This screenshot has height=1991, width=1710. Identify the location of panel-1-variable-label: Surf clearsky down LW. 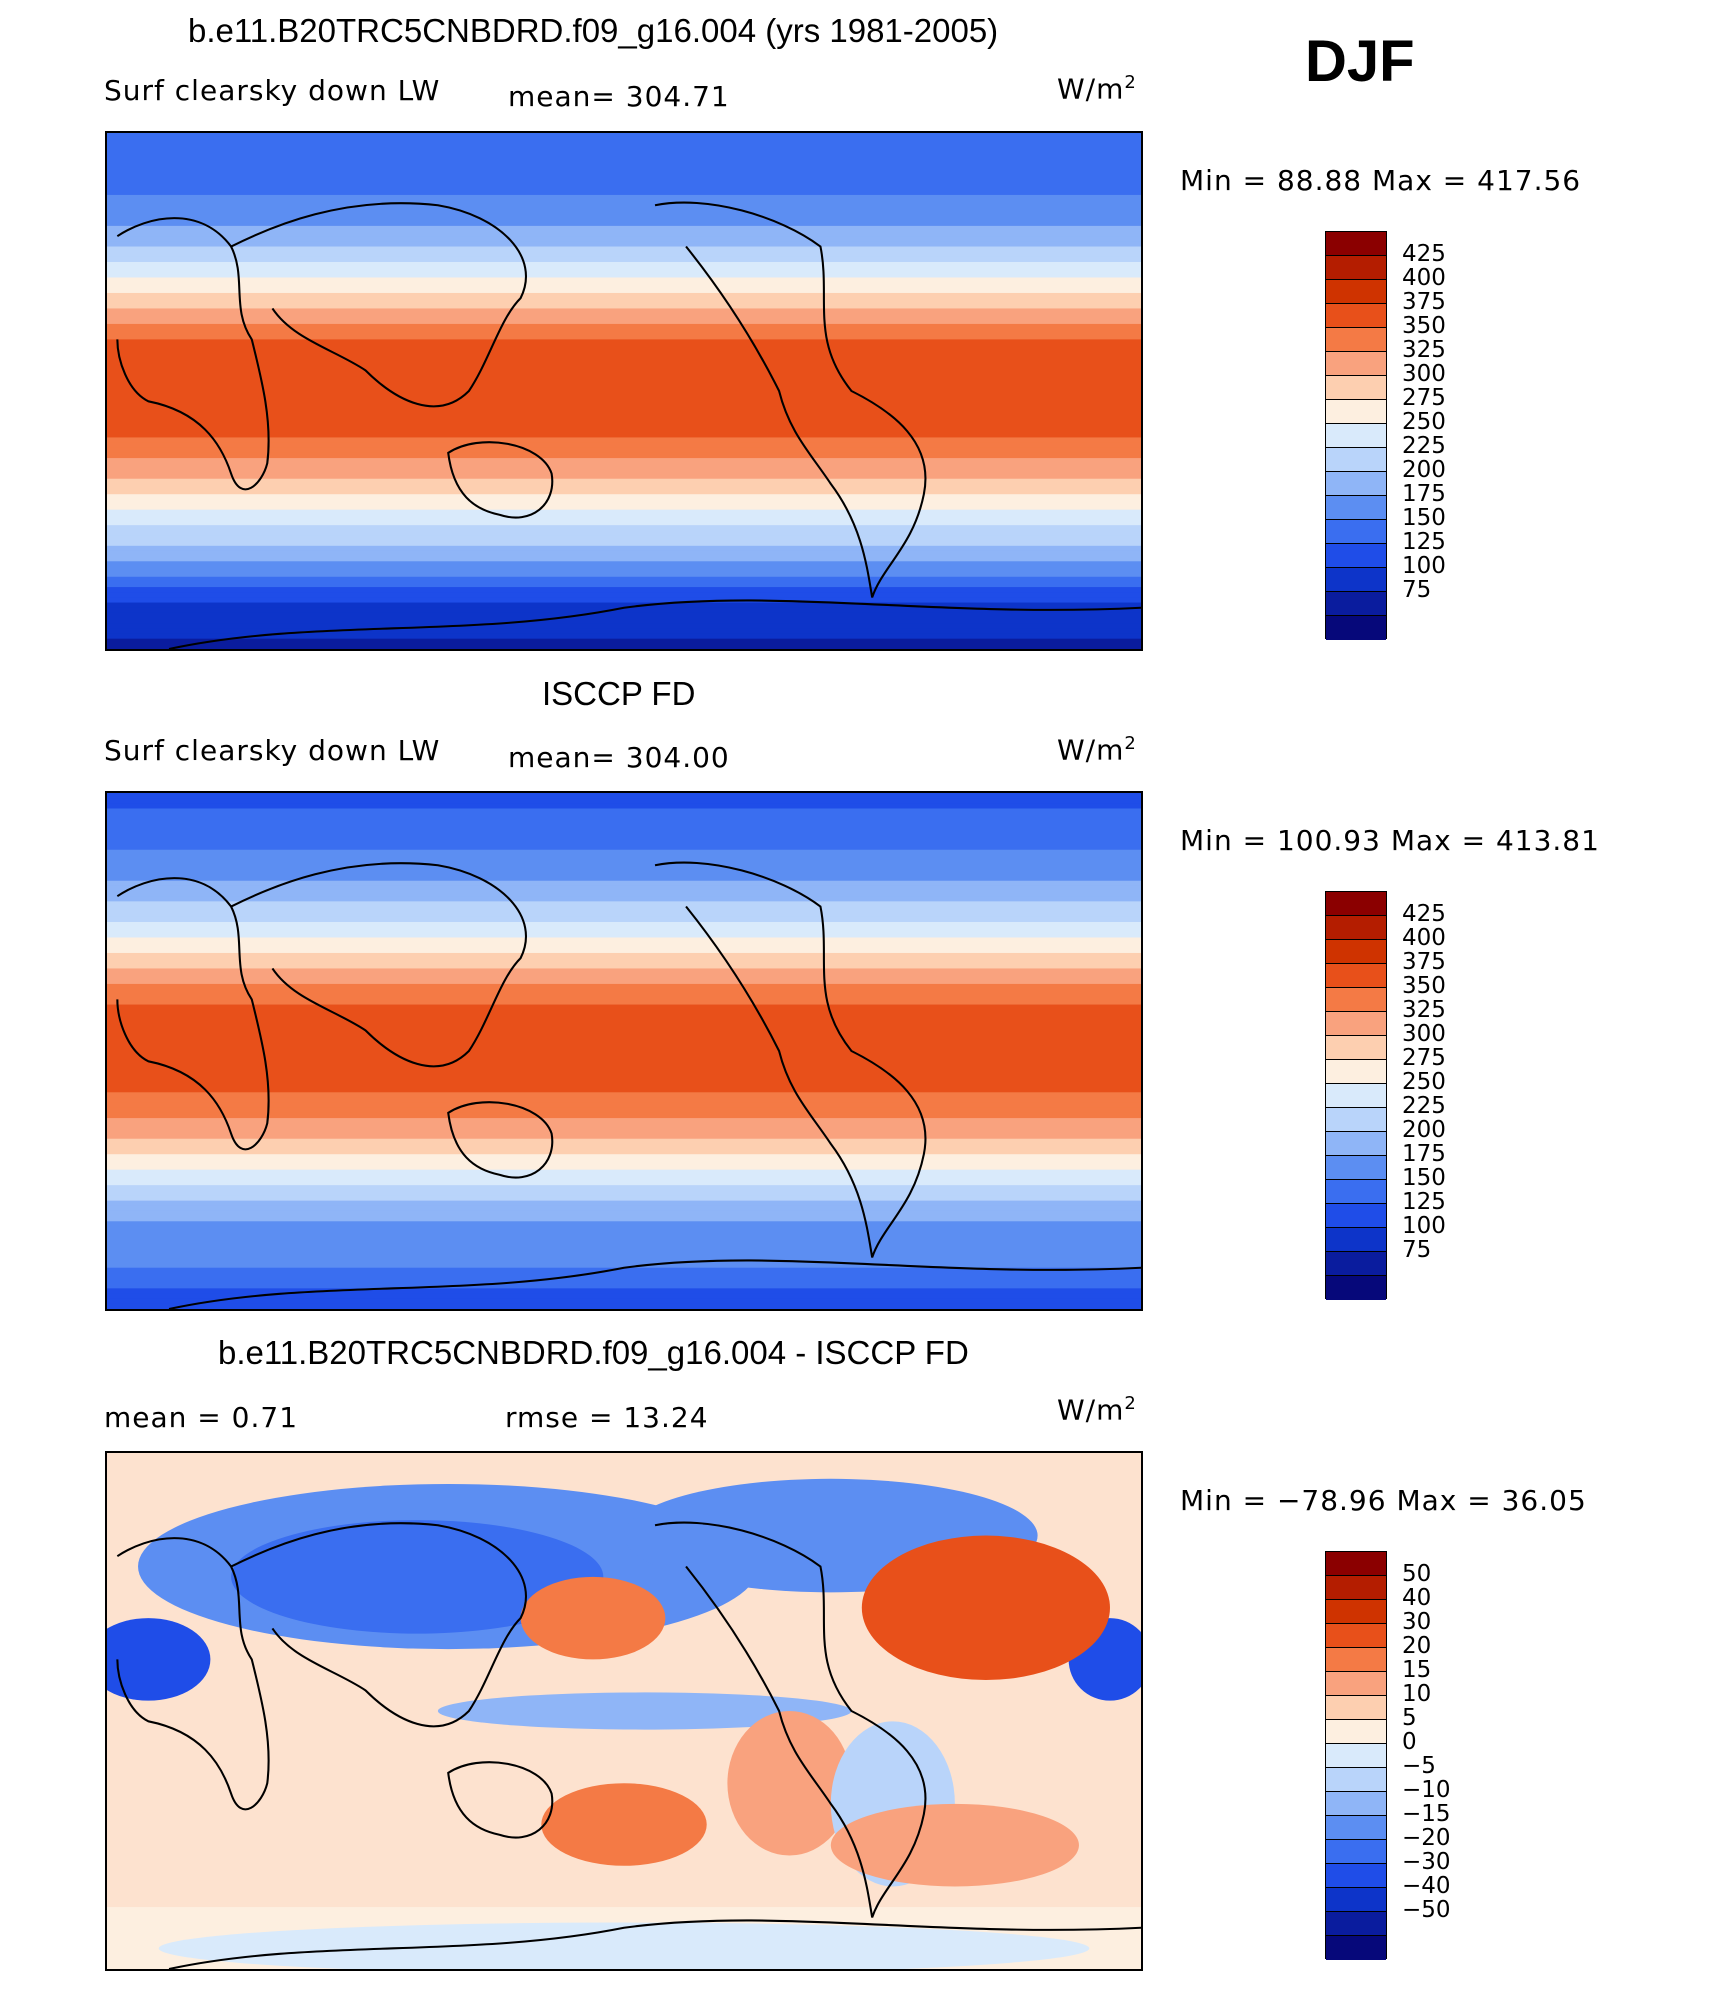
(272, 90).